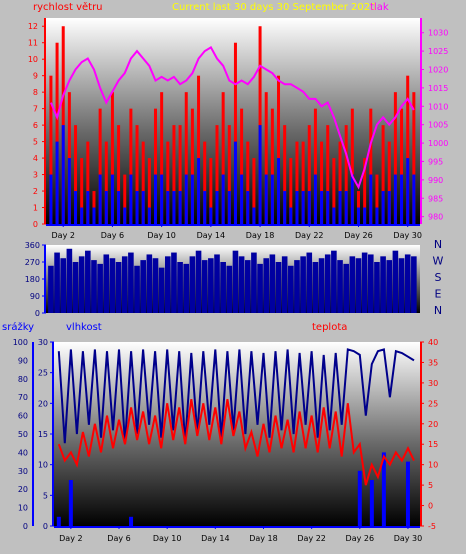 The image size is (466, 554). I want to click on rain-tick-label: 0, so click(25, 526).